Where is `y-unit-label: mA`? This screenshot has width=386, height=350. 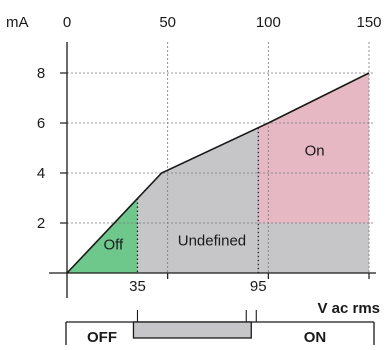
y-unit-label: mA is located at coordinates (17, 22).